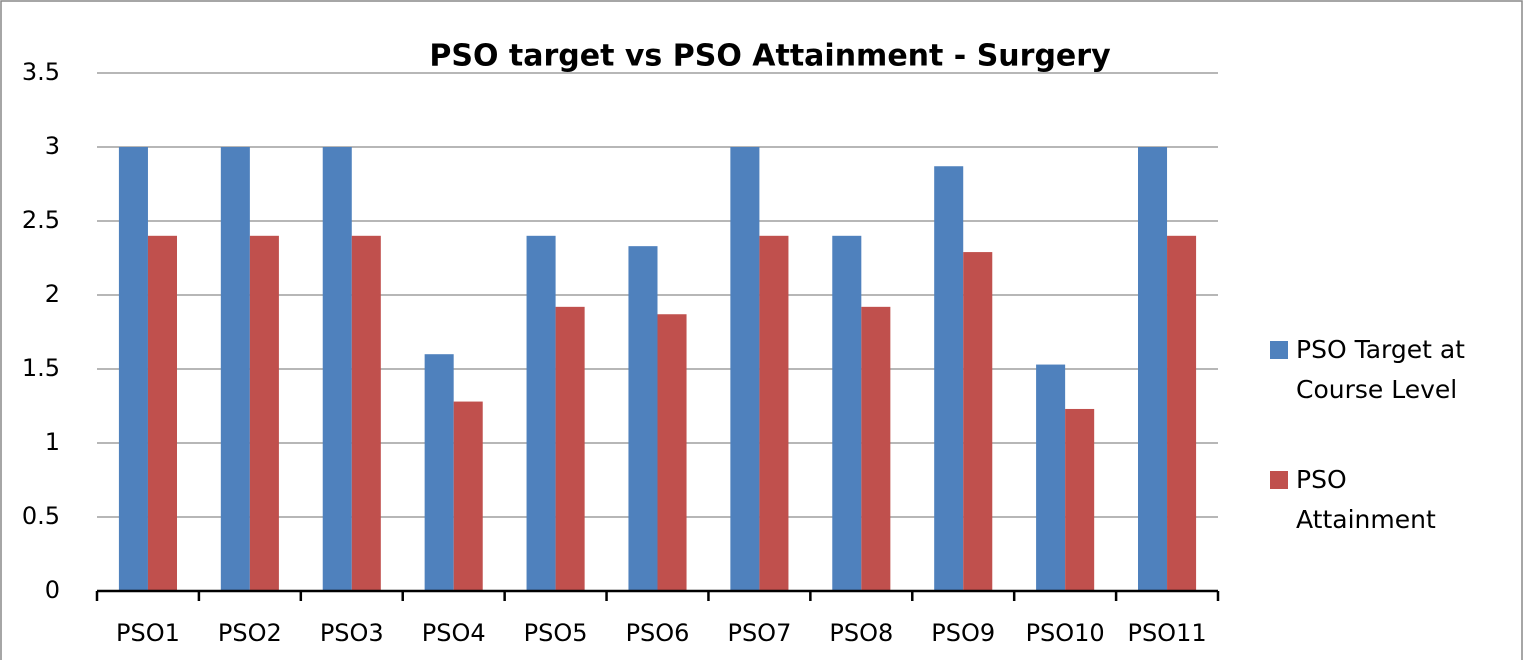 The height and width of the screenshot is (660, 1524). What do you see at coordinates (148, 633) in the screenshot?
I see `x-tick-label: PSO1` at bounding box center [148, 633].